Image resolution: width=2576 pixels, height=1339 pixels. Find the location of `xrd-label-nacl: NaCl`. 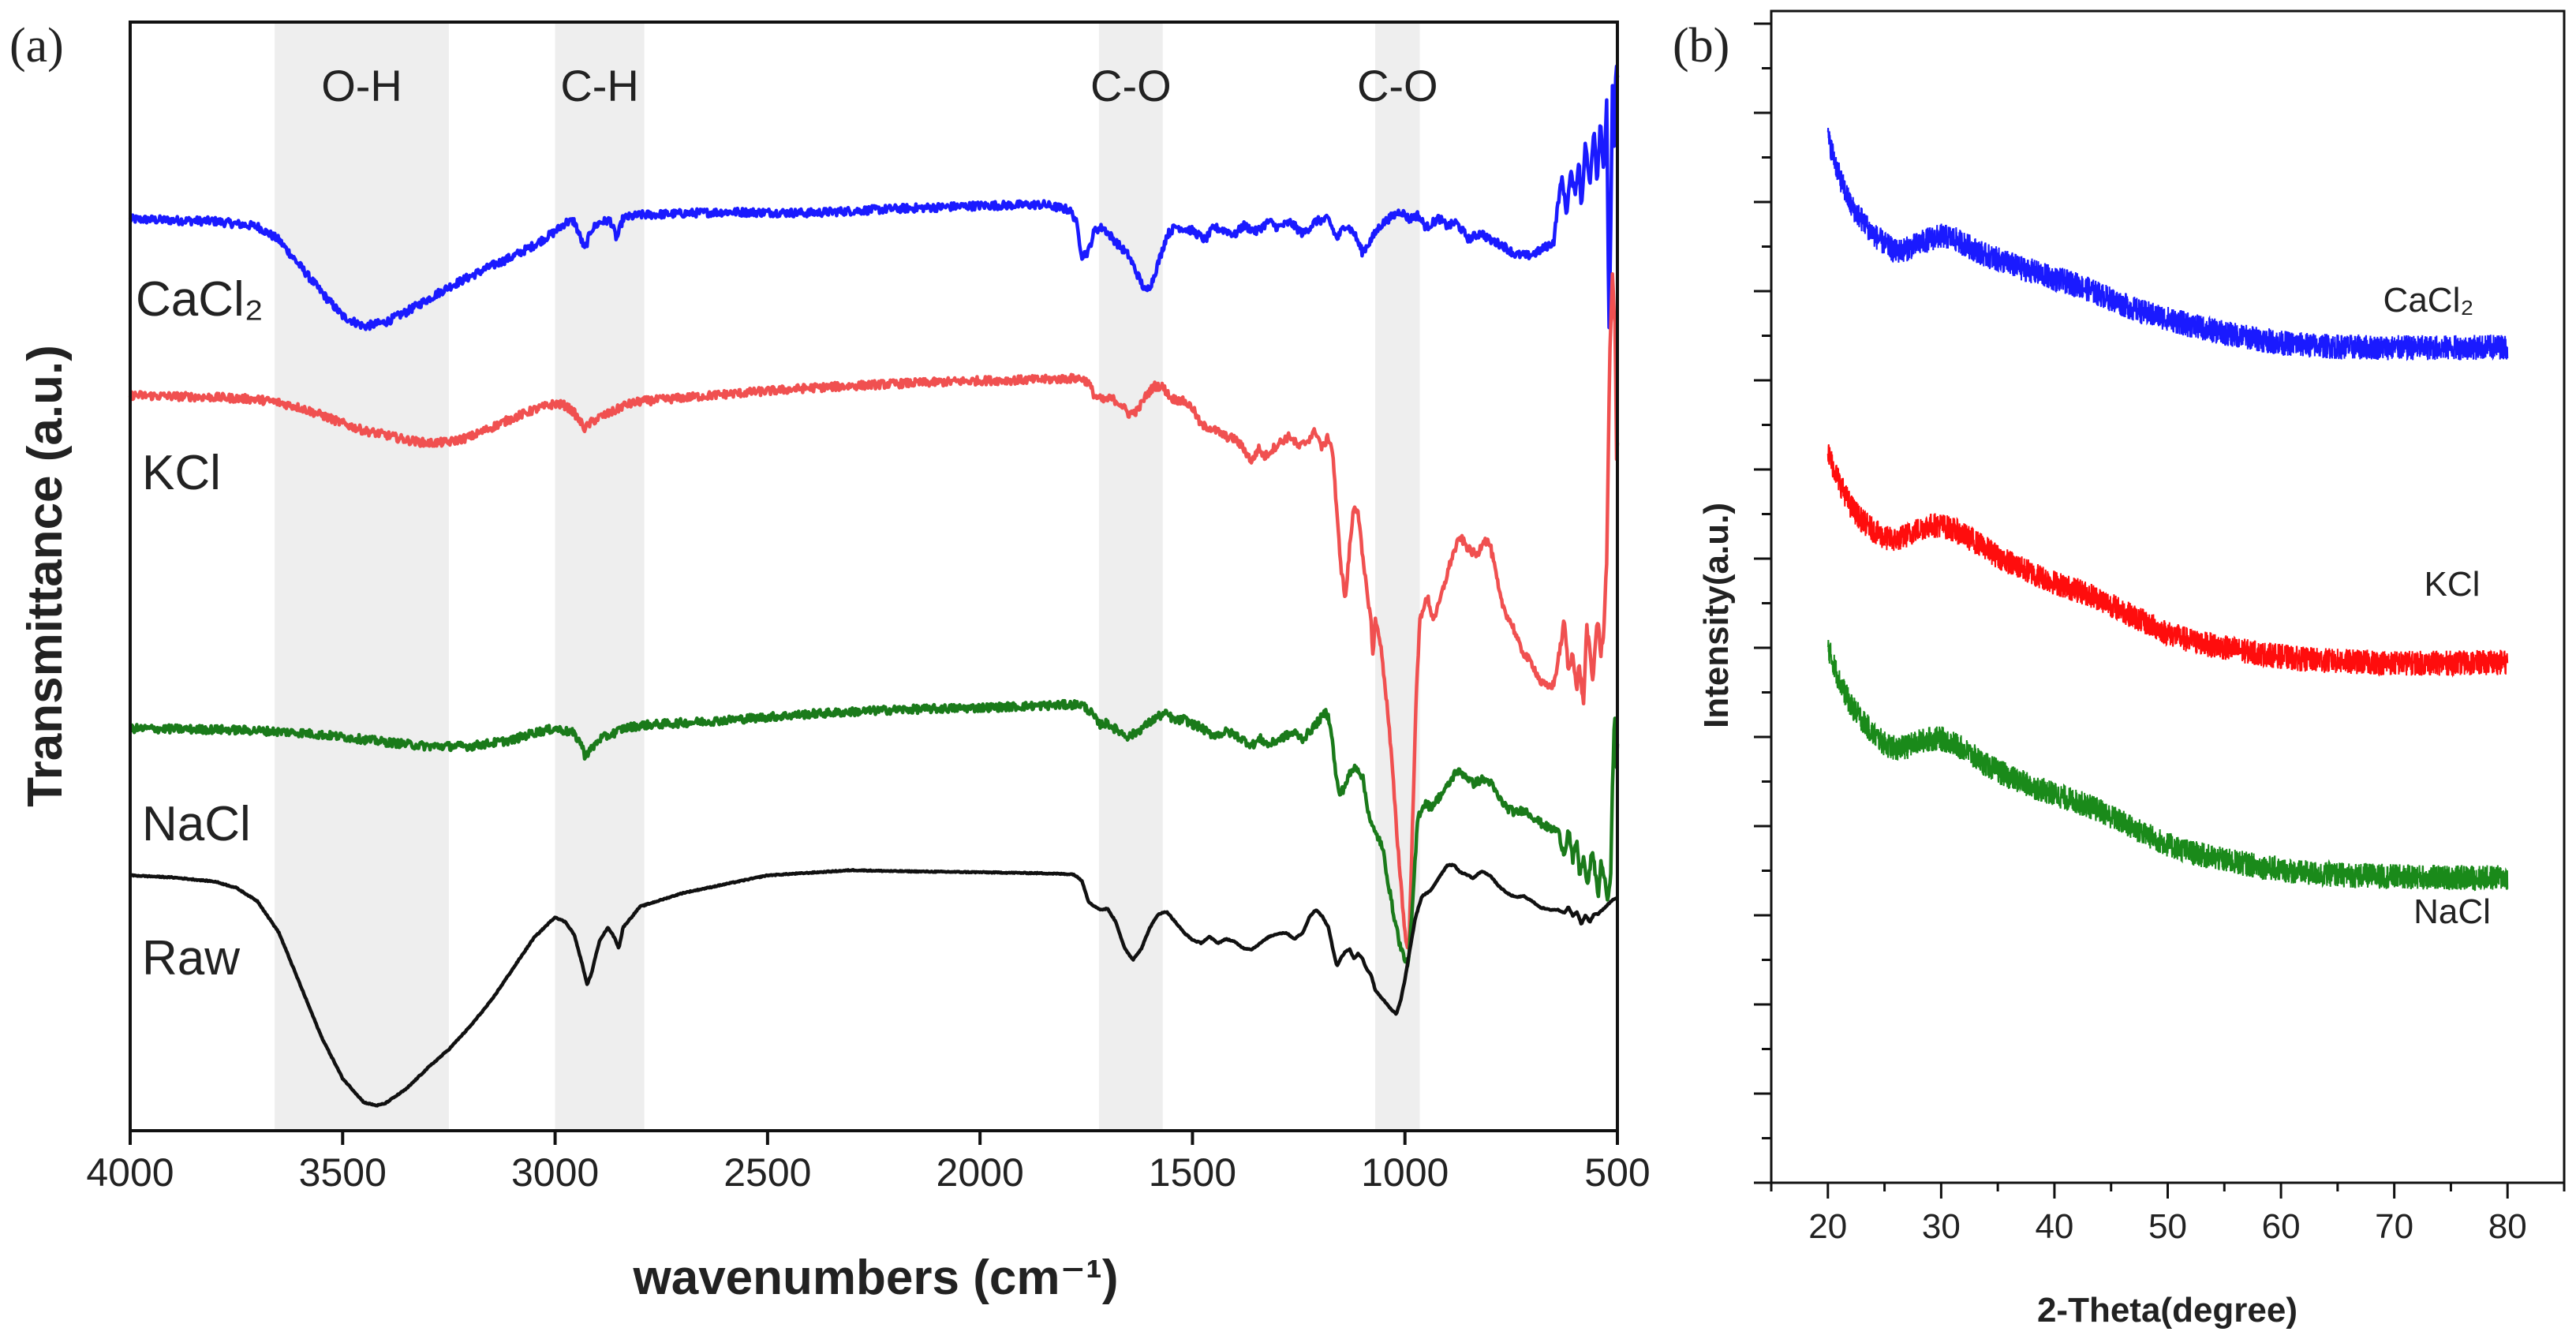

xrd-label-nacl: NaCl is located at coordinates (2452, 911).